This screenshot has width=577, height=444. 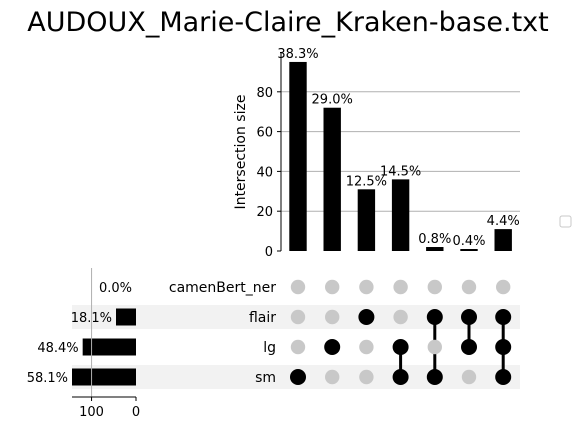 What do you see at coordinates (332, 317) in the screenshot?
I see `dot-1-flair` at bounding box center [332, 317].